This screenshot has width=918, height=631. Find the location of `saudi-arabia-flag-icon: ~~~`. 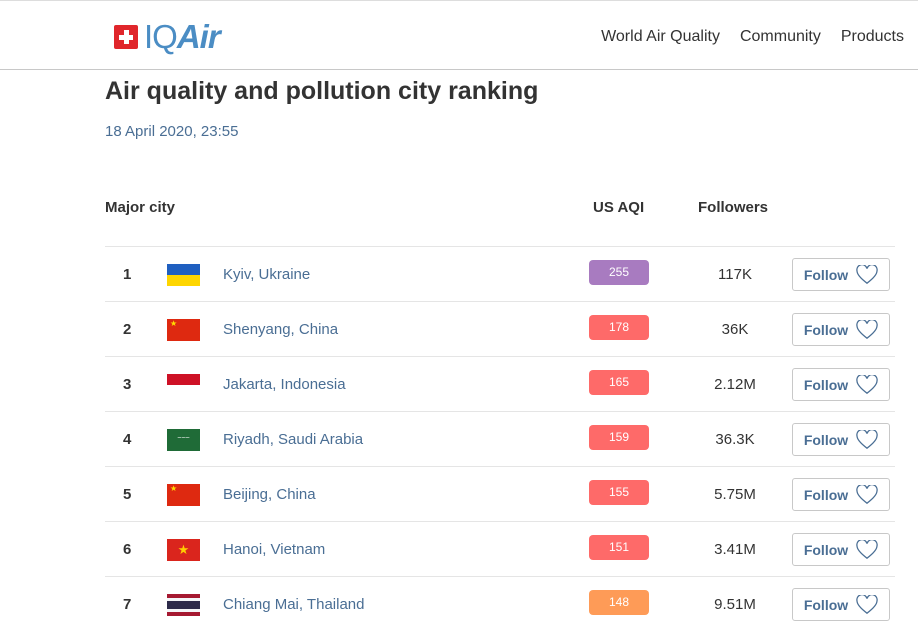

saudi-arabia-flag-icon: ~~~ is located at coordinates (183, 440).